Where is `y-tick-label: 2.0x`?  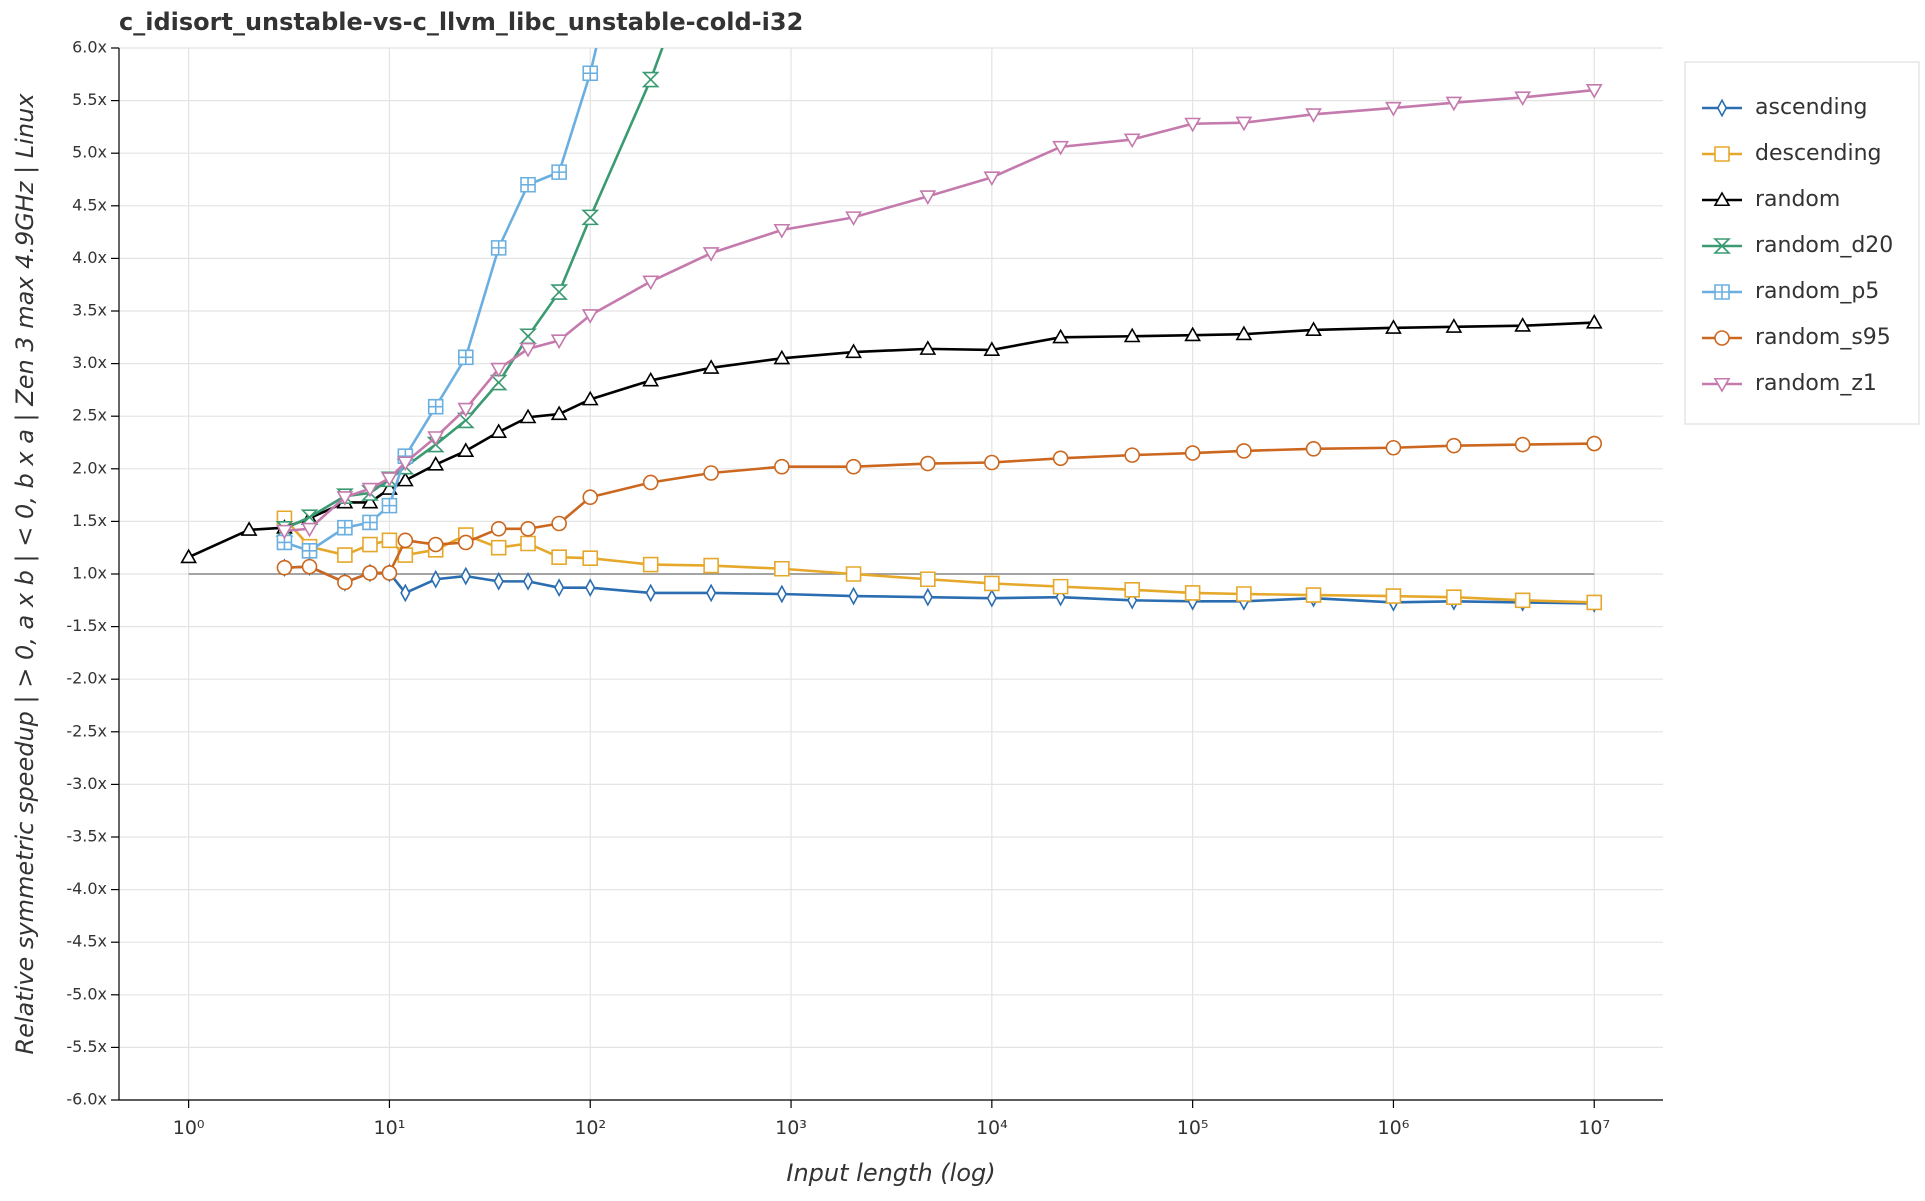 y-tick-label: 2.0x is located at coordinates (89, 467).